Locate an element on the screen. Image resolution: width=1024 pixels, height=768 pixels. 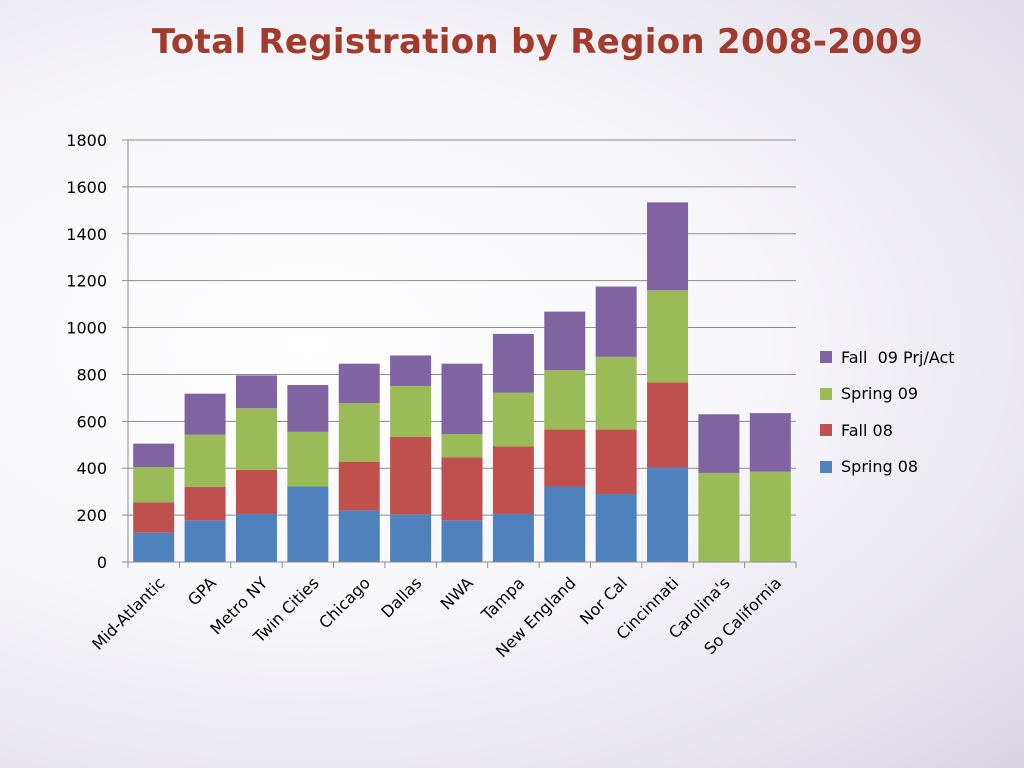
bar-metro-ny-fall-09-prj-act is located at coordinates (256, 392).